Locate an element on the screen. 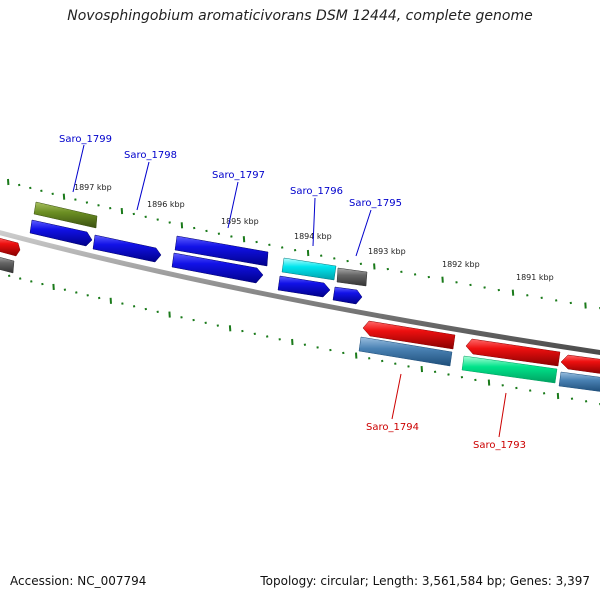 This screenshot has width=600, height=600. gene-saro-1794-feature is located at coordinates (409, 335).